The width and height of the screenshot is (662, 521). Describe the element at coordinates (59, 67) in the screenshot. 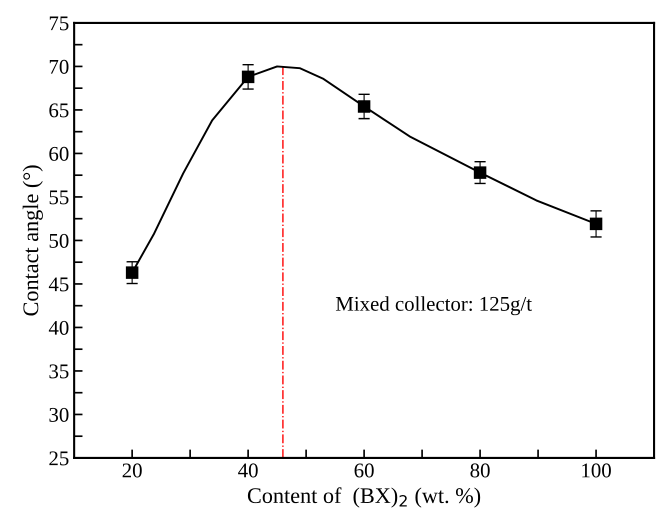

I see `y-tick-label: 70` at that location.